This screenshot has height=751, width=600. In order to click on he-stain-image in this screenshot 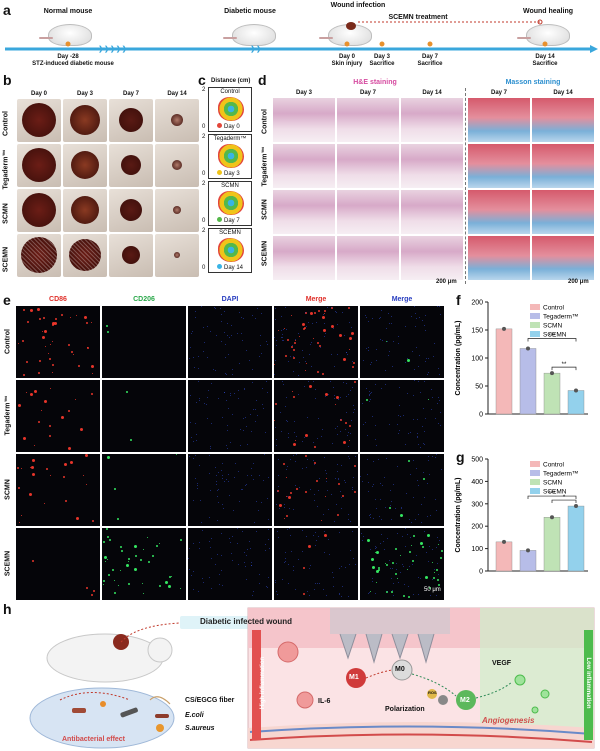, I will do `click(368, 258)`.